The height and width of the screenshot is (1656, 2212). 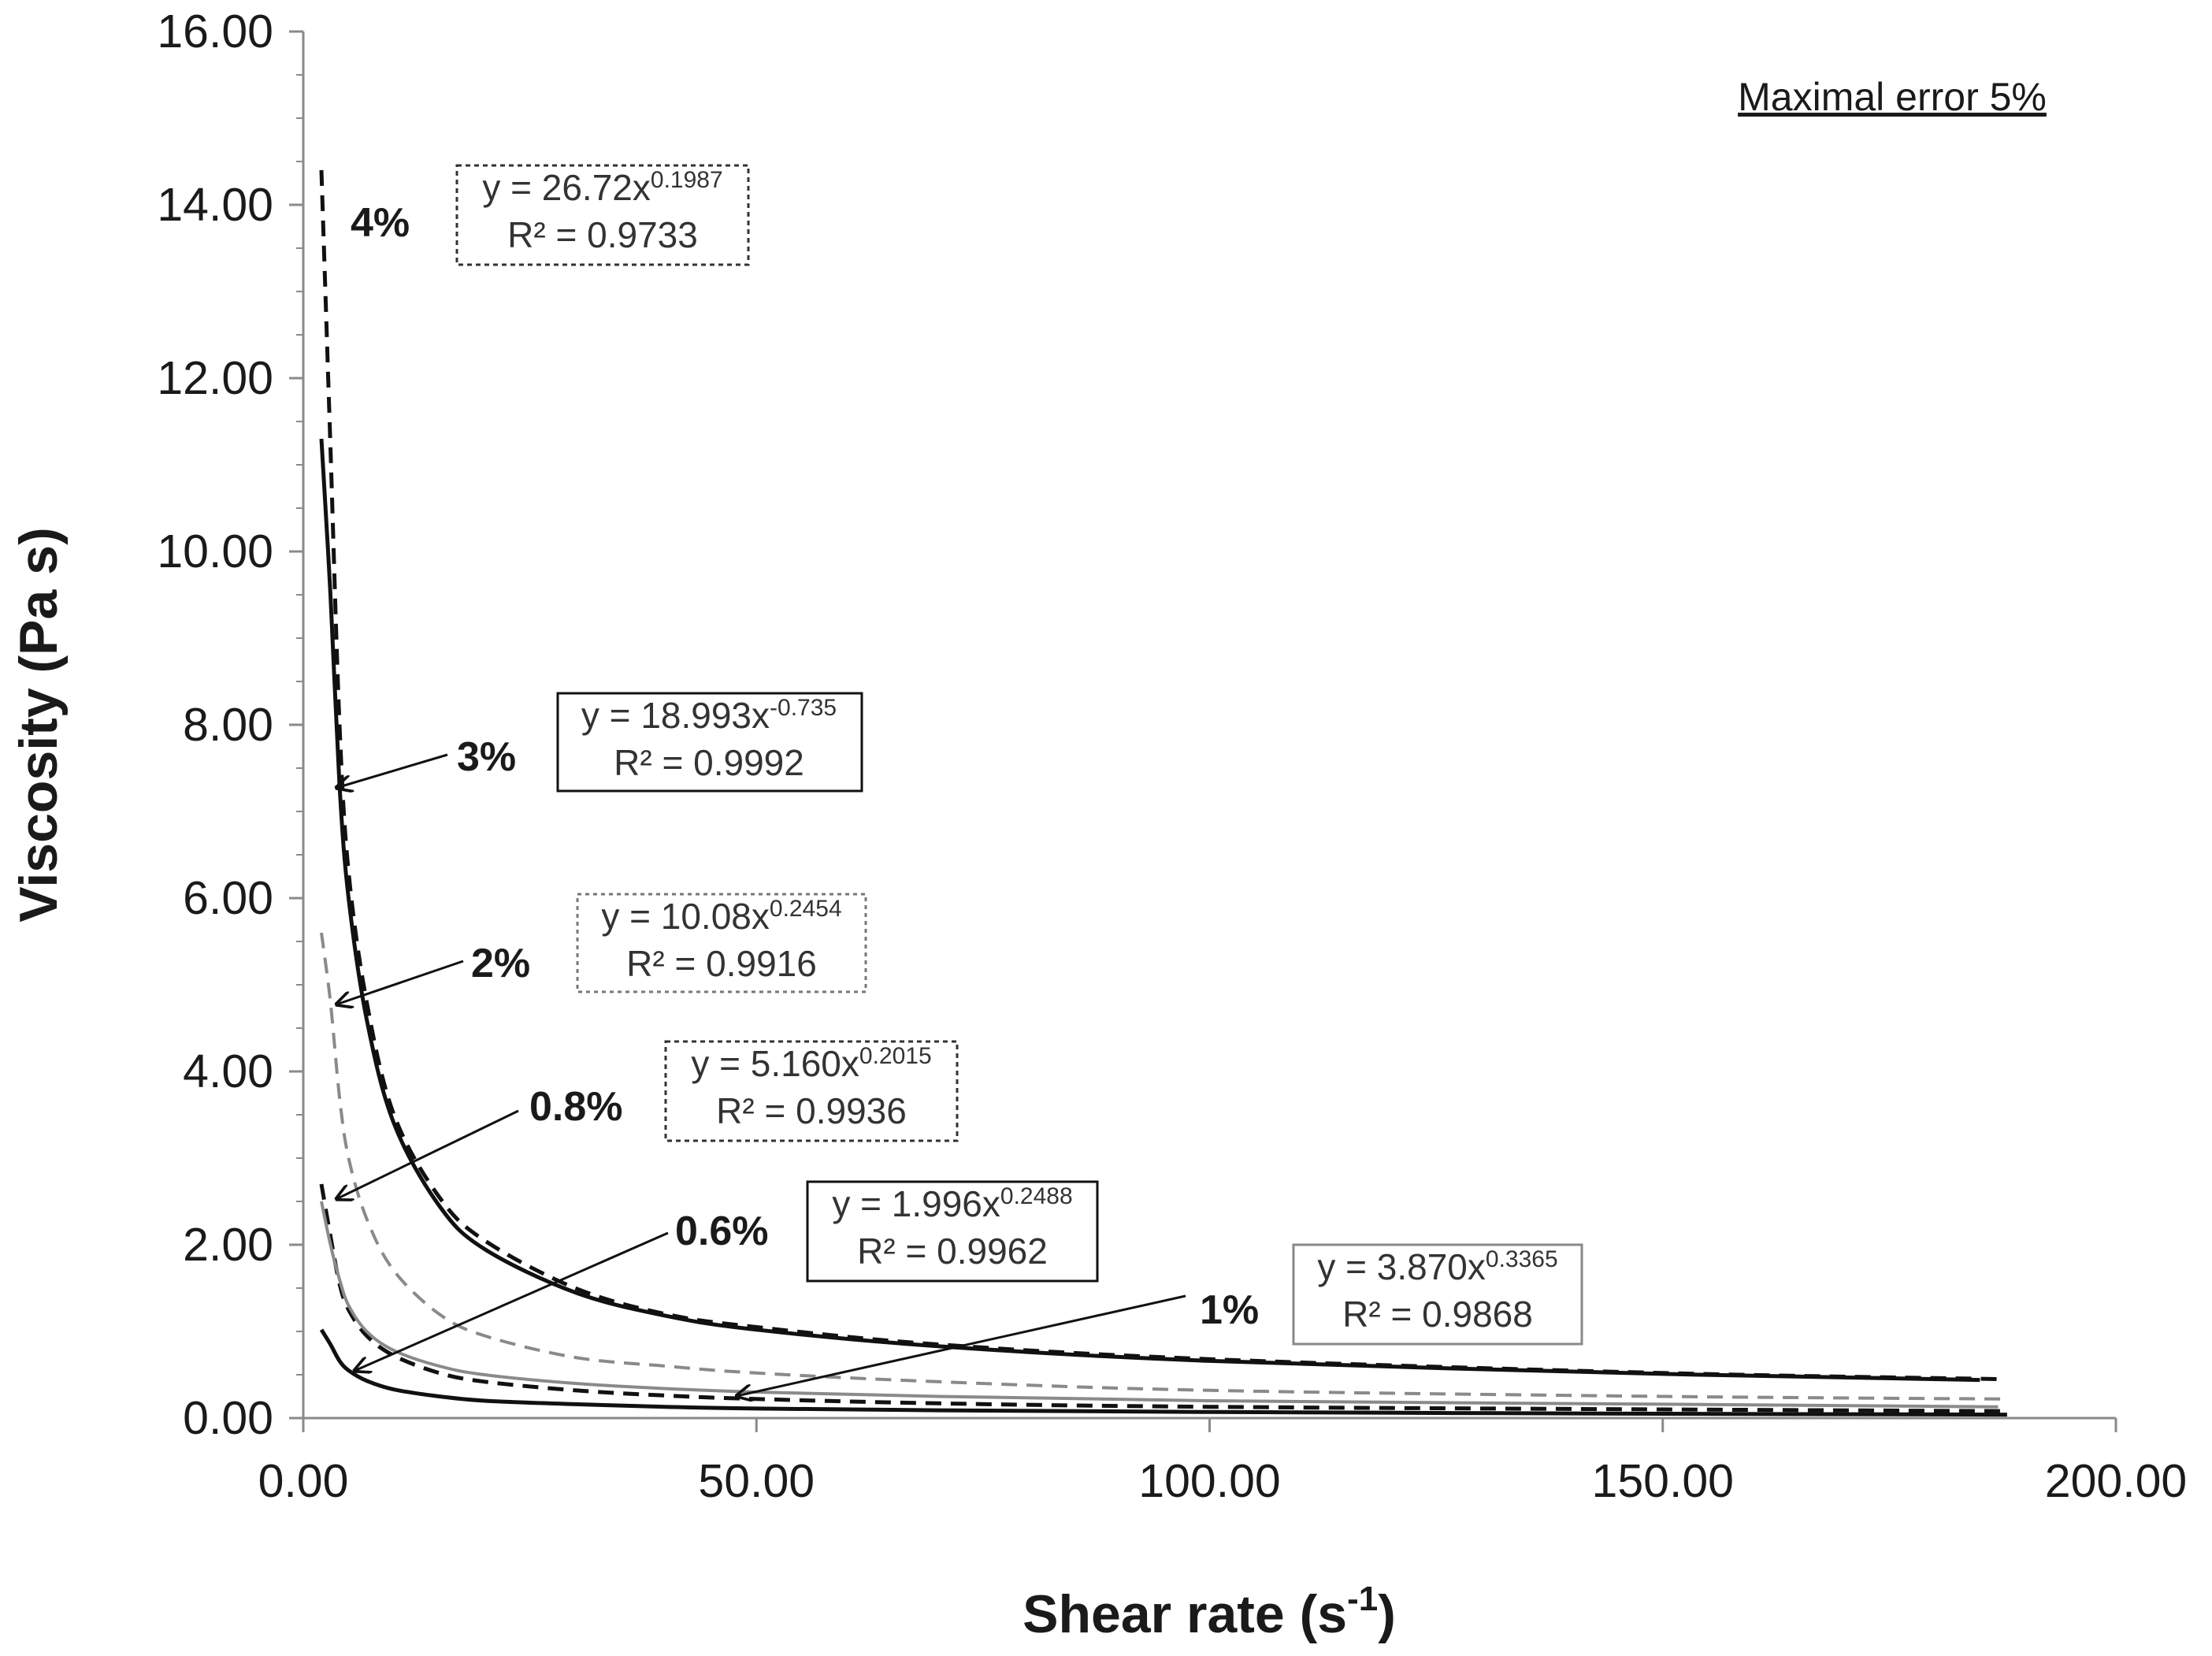 I want to click on y-tick-label: 14.00, so click(x=215, y=205).